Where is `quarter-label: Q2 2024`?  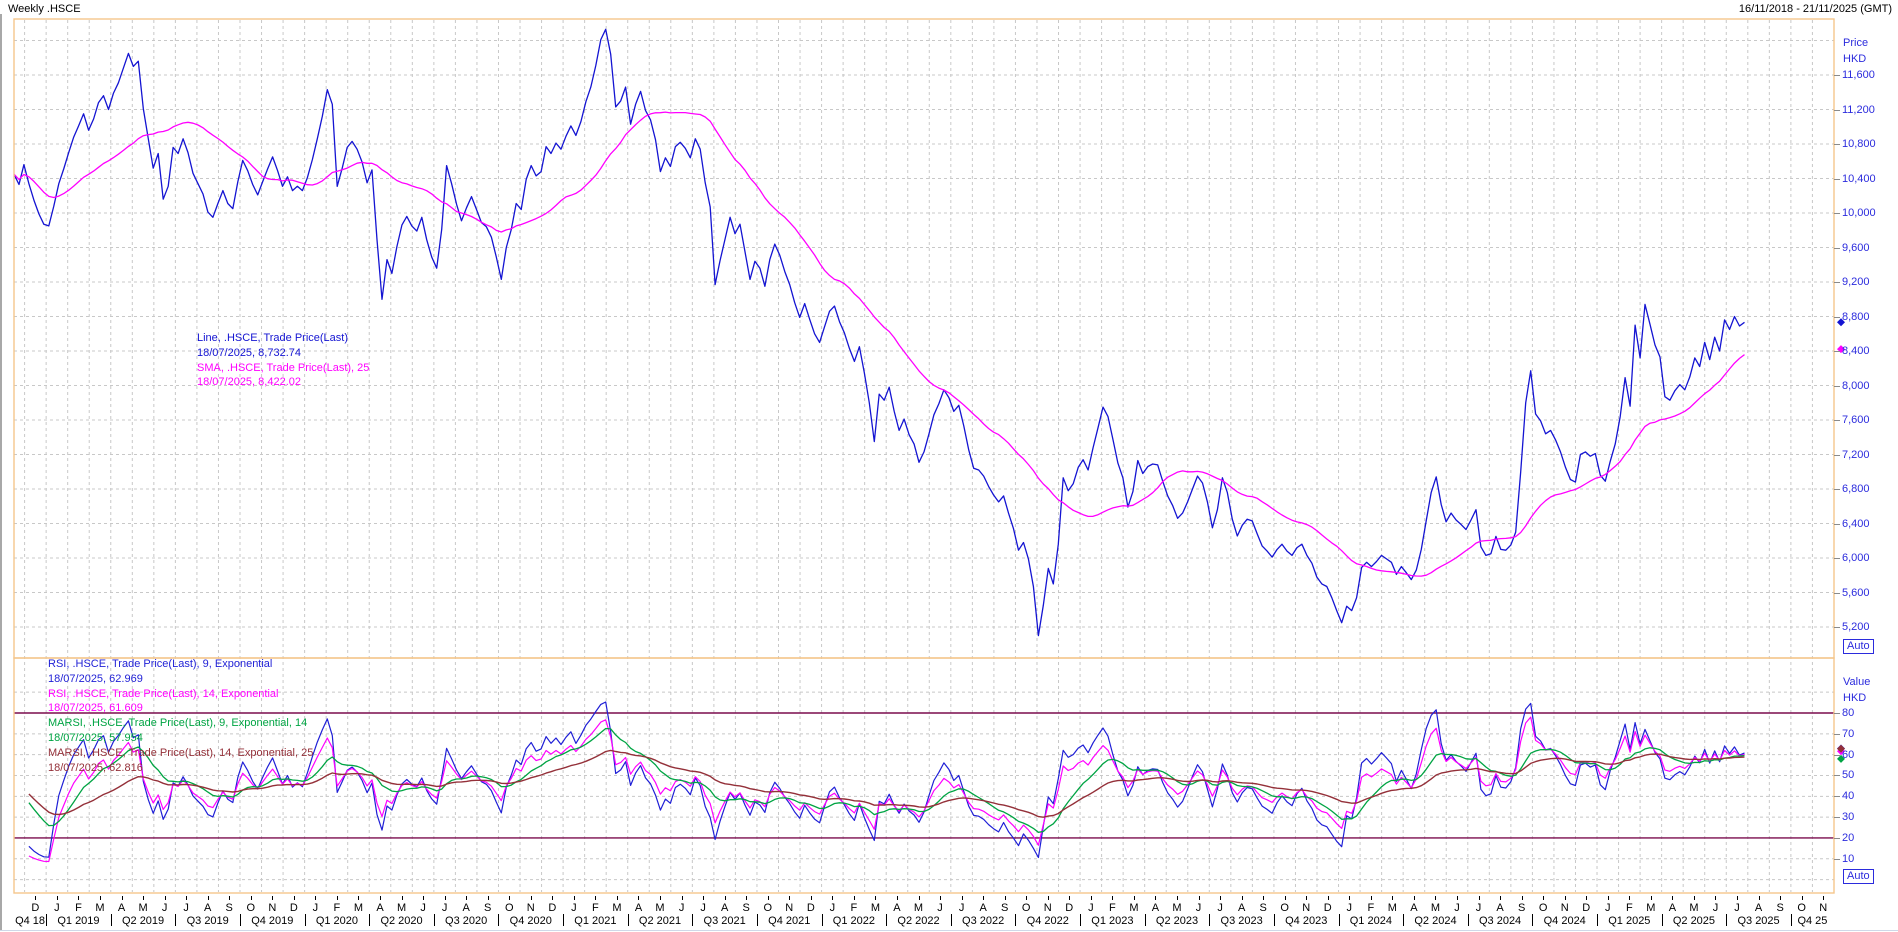 quarter-label: Q2 2024 is located at coordinates (1435, 921).